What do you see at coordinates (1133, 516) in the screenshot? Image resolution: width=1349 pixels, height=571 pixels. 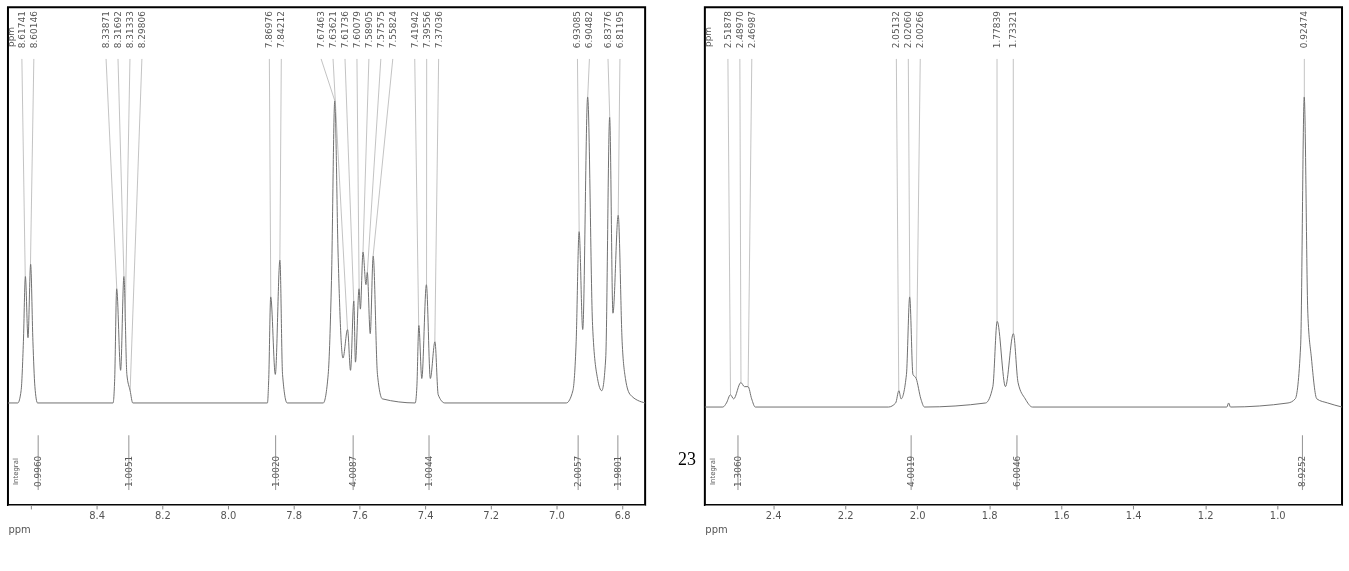 I see `x-tick-label: 1.4` at bounding box center [1133, 516].